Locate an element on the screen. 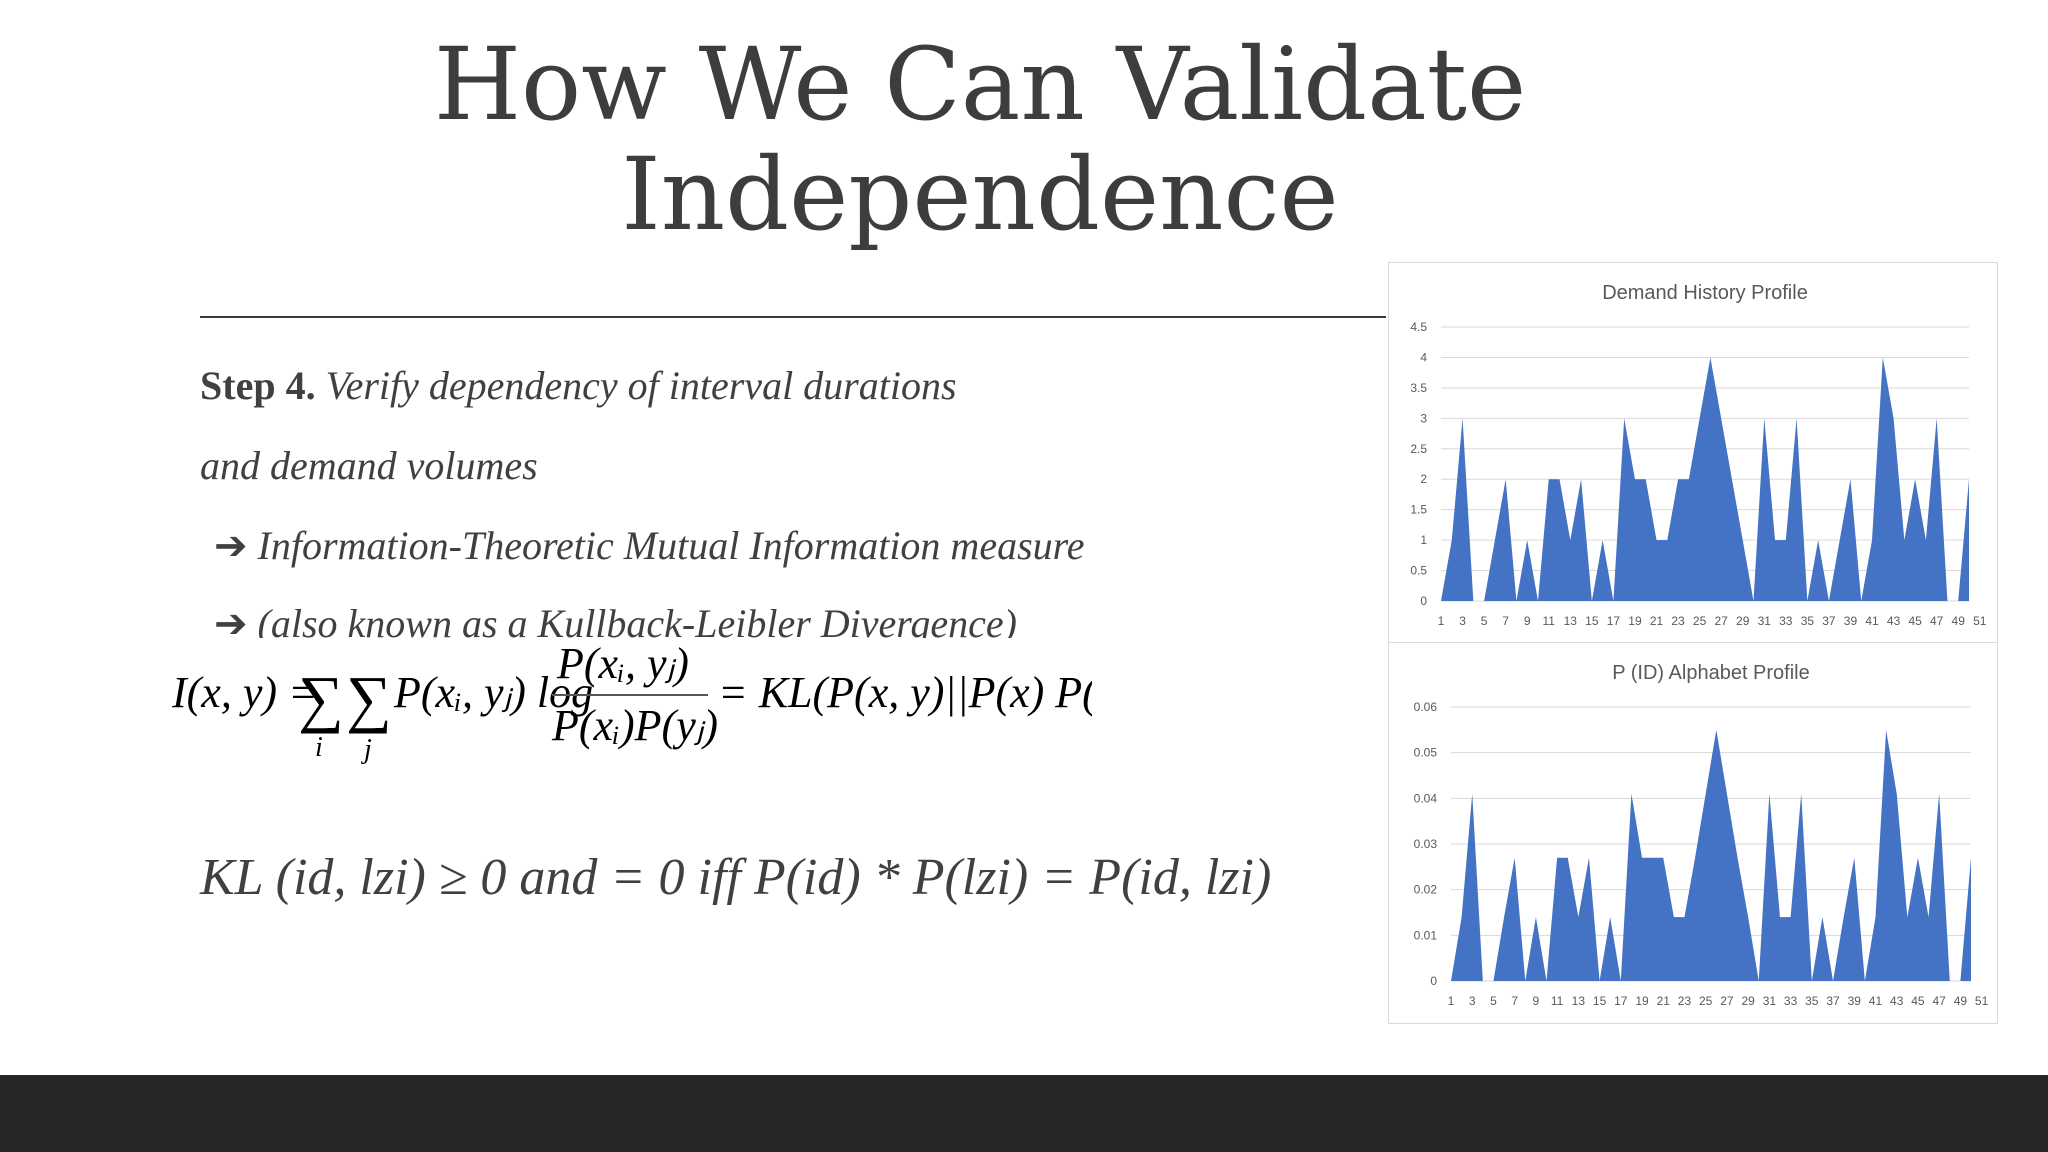 This screenshot has width=2048, height=1152. demand-x-tick-label: 43 is located at coordinates (1894, 621).